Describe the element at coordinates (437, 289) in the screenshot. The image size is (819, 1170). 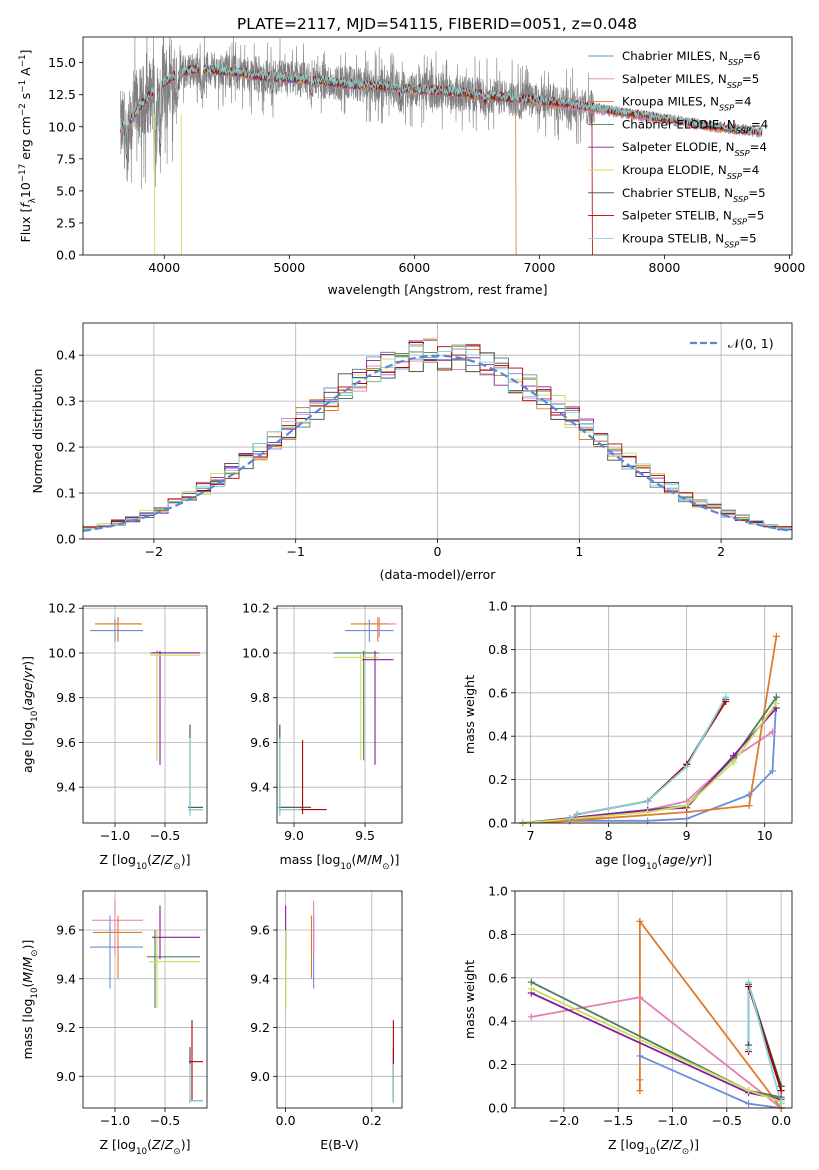
I see `spectrum-xlabel: wavelength [Angstrom, rest frame]` at that location.